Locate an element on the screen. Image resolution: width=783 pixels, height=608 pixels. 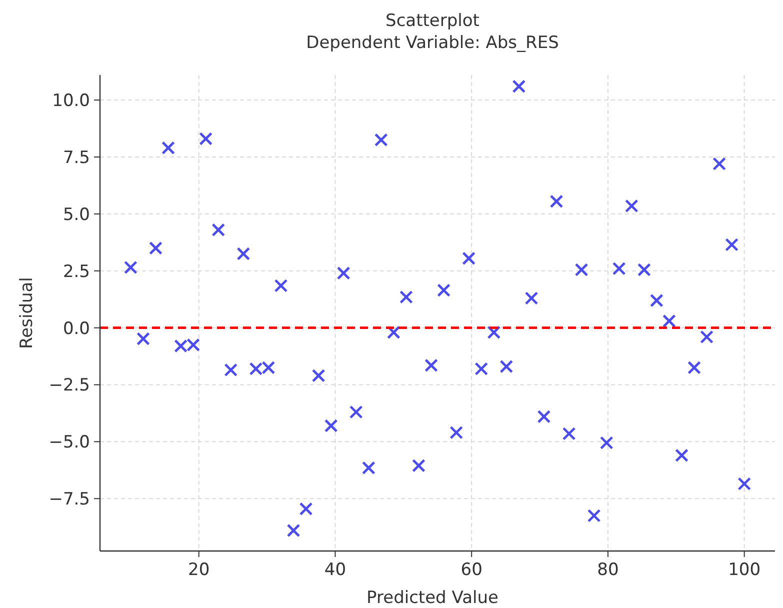
chart-subtitle: Dependent Variable: Abs_RES is located at coordinates (432, 43).